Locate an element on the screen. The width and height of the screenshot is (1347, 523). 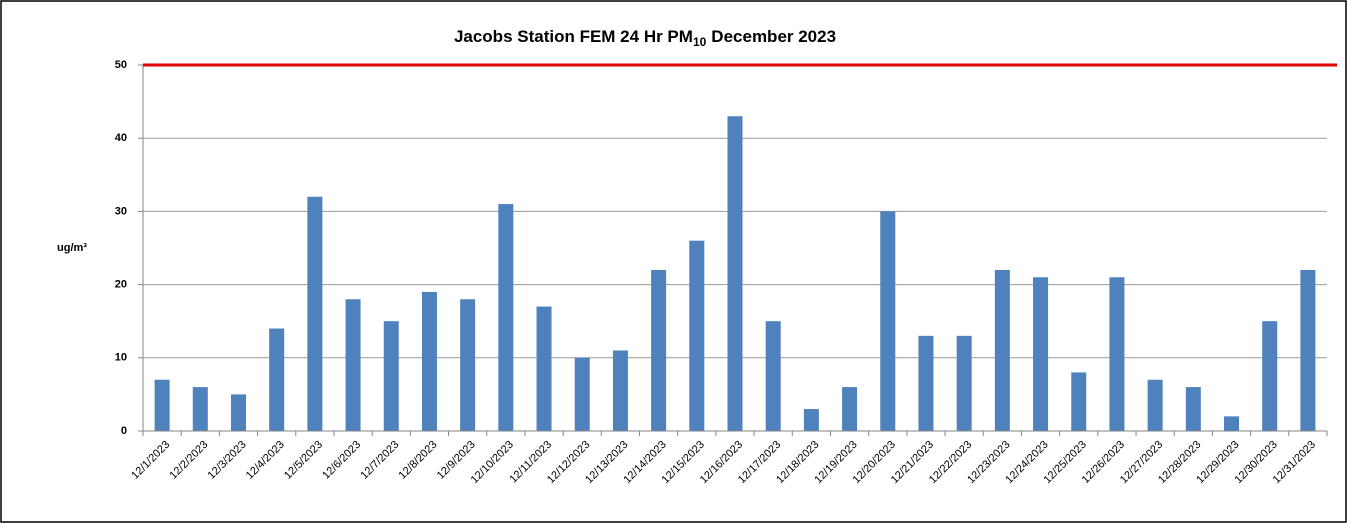
y-tick-label: 50 is located at coordinates (121, 65).